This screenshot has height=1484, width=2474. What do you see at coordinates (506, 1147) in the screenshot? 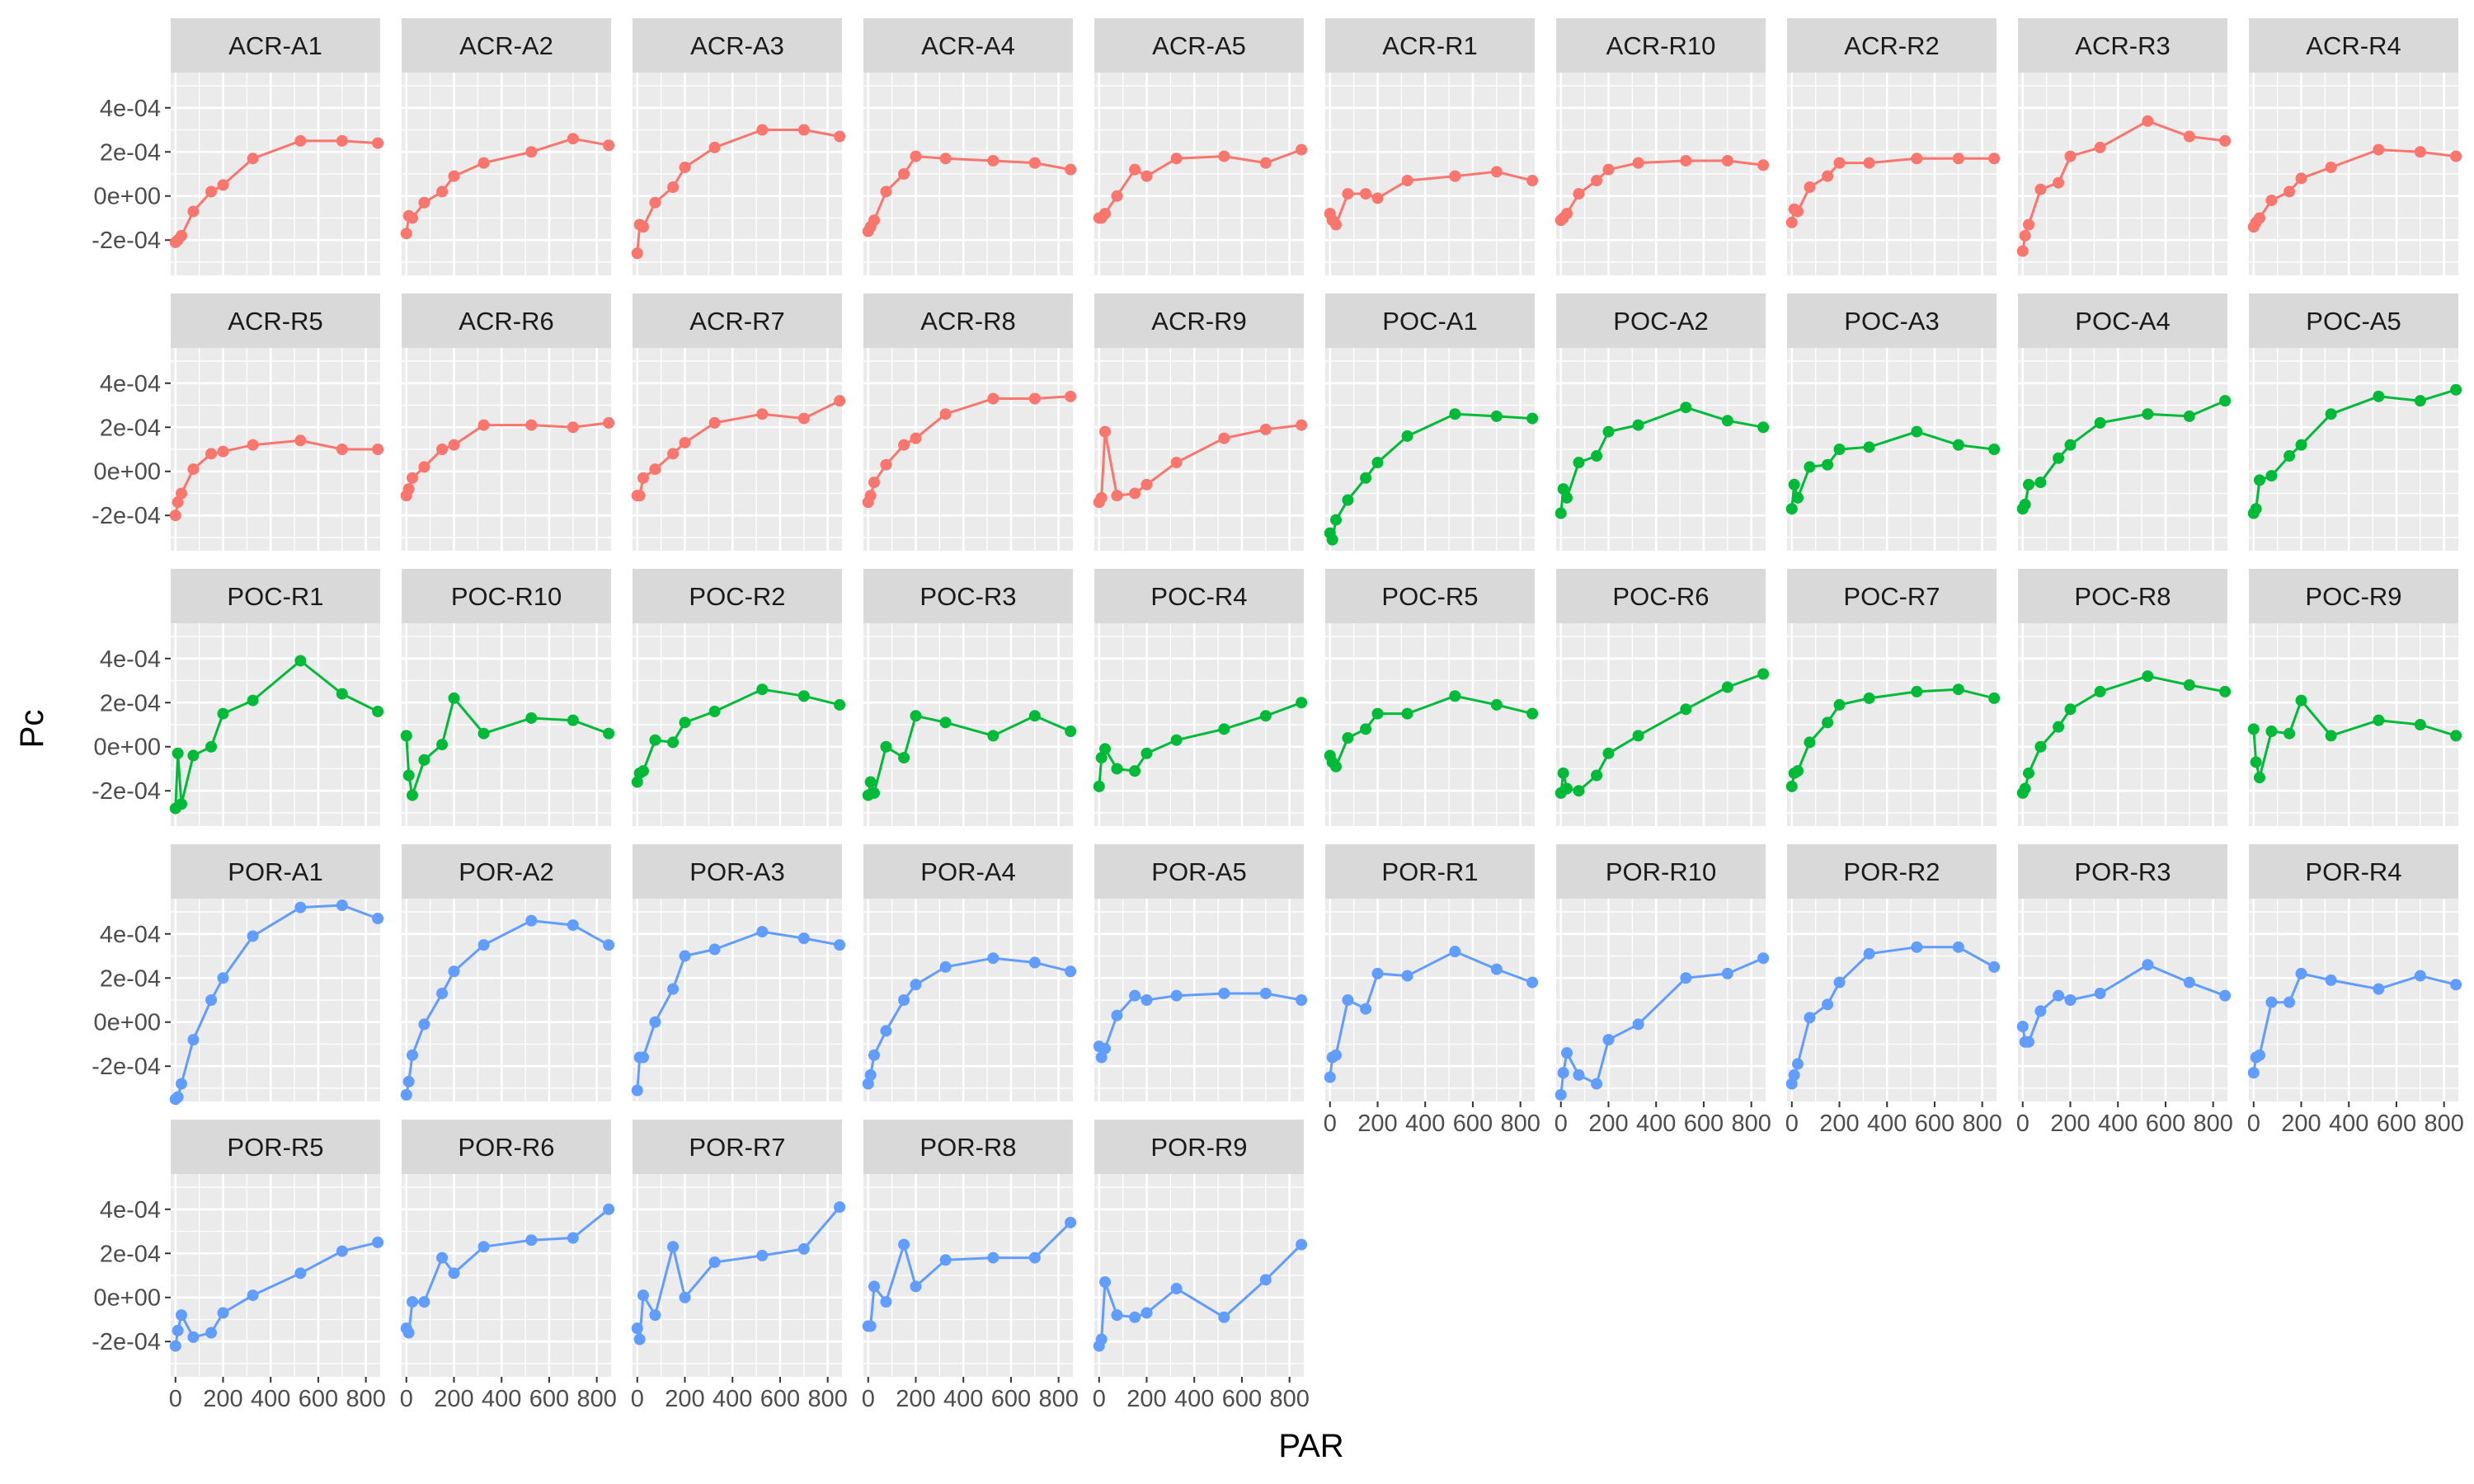
I see `facet-strip-label: POR-R6` at bounding box center [506, 1147].